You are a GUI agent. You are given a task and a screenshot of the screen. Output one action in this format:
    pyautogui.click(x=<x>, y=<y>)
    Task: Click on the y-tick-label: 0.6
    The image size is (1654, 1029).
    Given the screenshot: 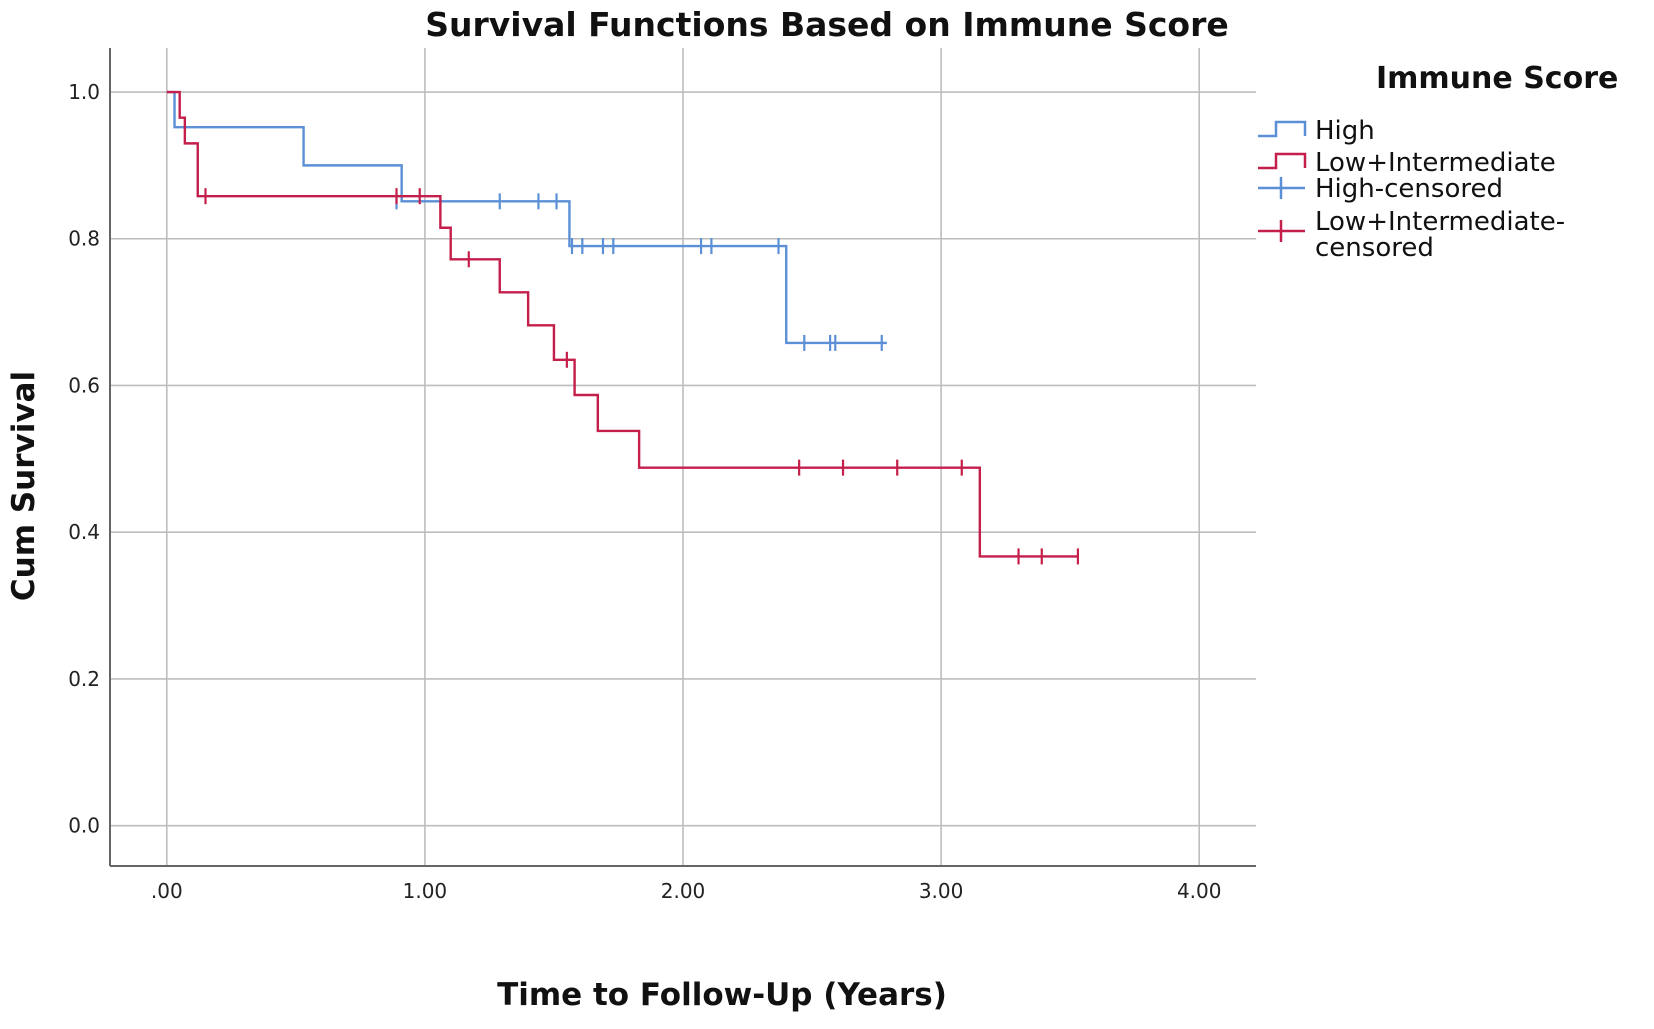 What is the action you would take?
    pyautogui.click(x=84, y=385)
    